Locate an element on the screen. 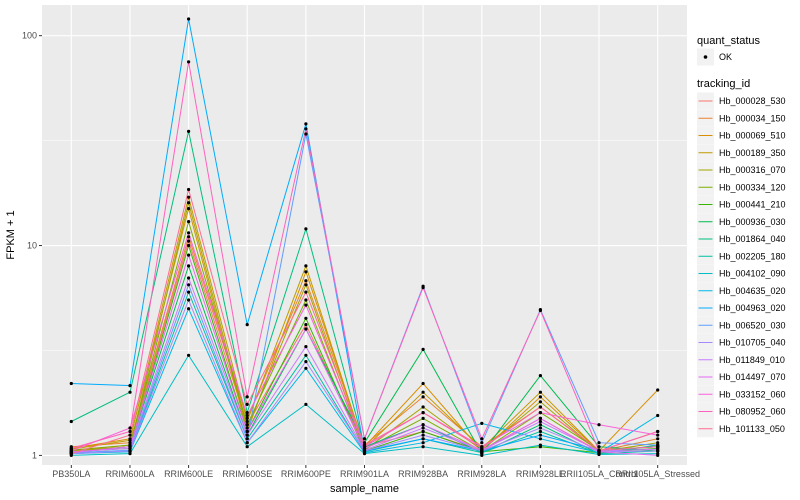 This screenshot has height=500, width=800. legend-series-label: Hb_080952_060 is located at coordinates (752, 412).